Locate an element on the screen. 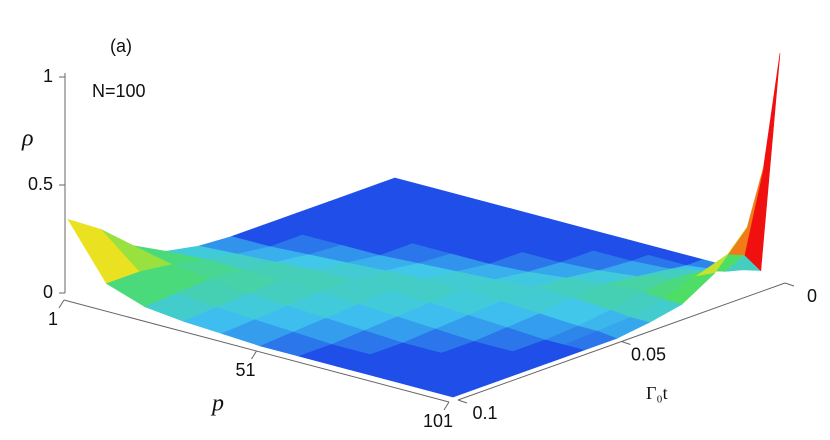 The width and height of the screenshot is (830, 440). z-tick-label: 0 is located at coordinates (48, 292).